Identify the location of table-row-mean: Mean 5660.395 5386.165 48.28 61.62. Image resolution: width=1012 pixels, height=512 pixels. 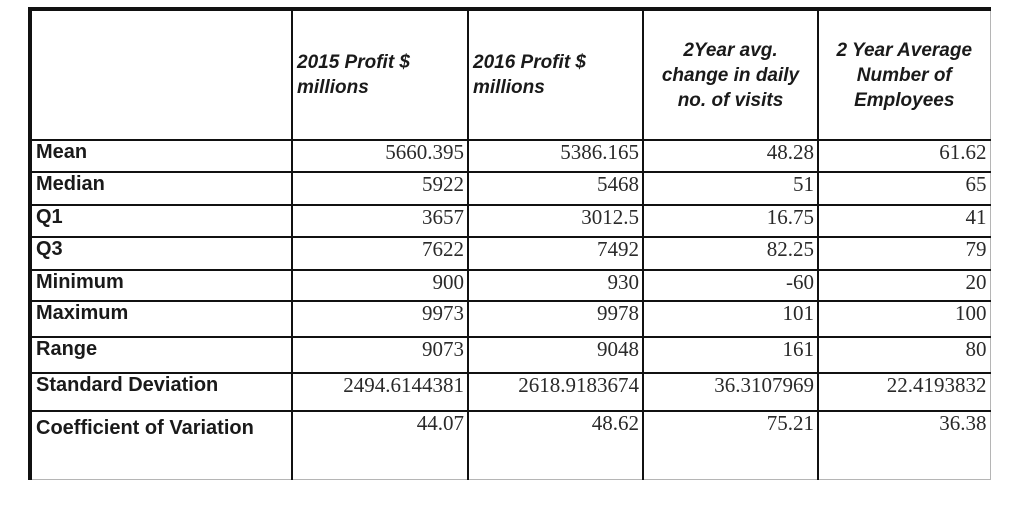
(509, 156).